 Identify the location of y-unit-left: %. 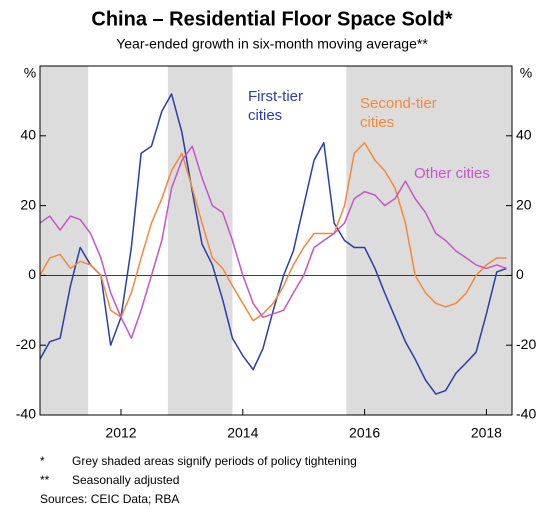
(30, 73).